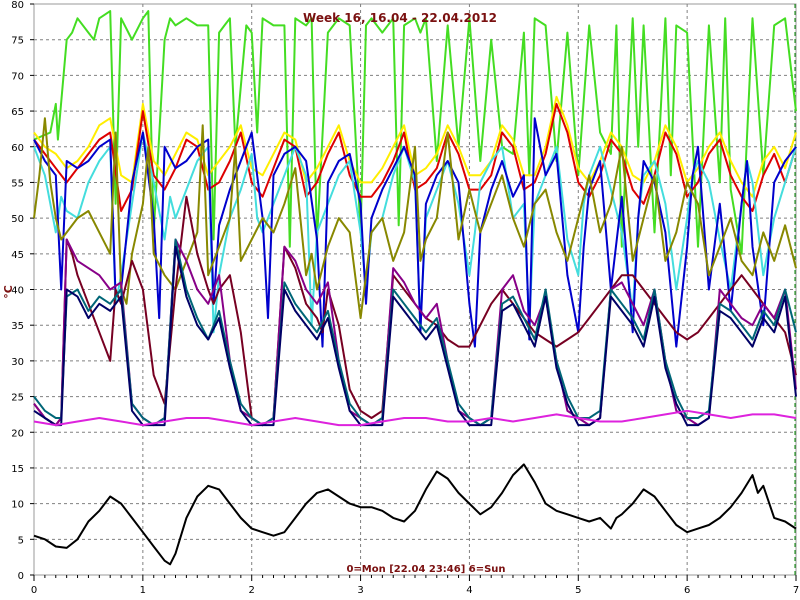  I want to click on x-tick-label: 0, so click(34, 590).